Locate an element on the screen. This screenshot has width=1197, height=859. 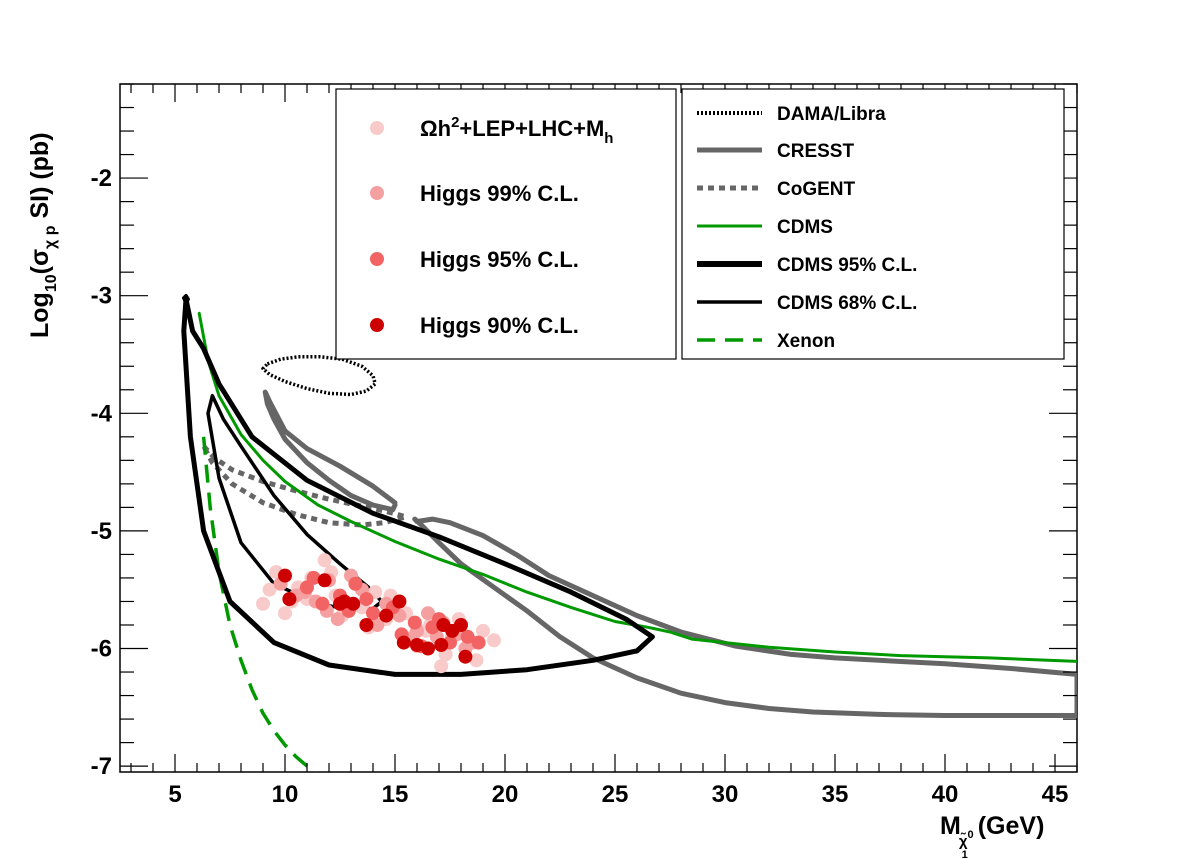
y-axis-title: Log10(σχ p SI) (pb) is located at coordinates (43, 235).